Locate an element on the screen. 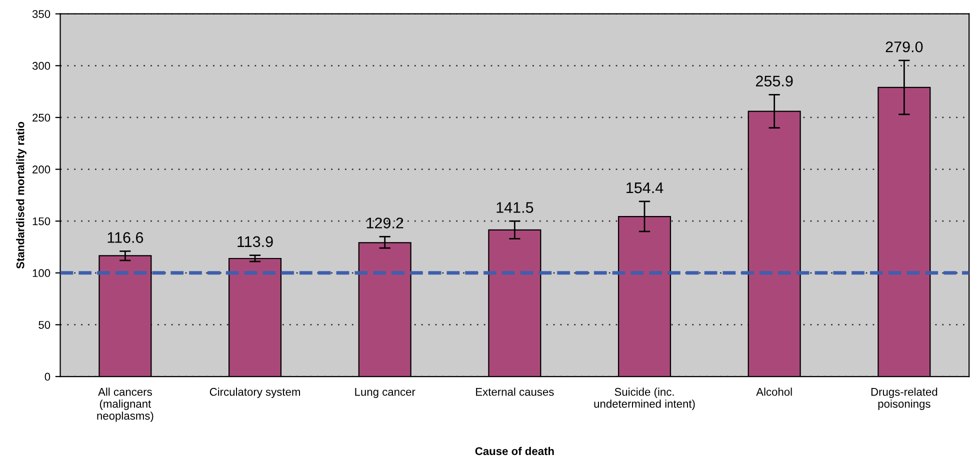 This screenshot has height=462, width=972. x-tick-label: External causes is located at coordinates (515, 392).